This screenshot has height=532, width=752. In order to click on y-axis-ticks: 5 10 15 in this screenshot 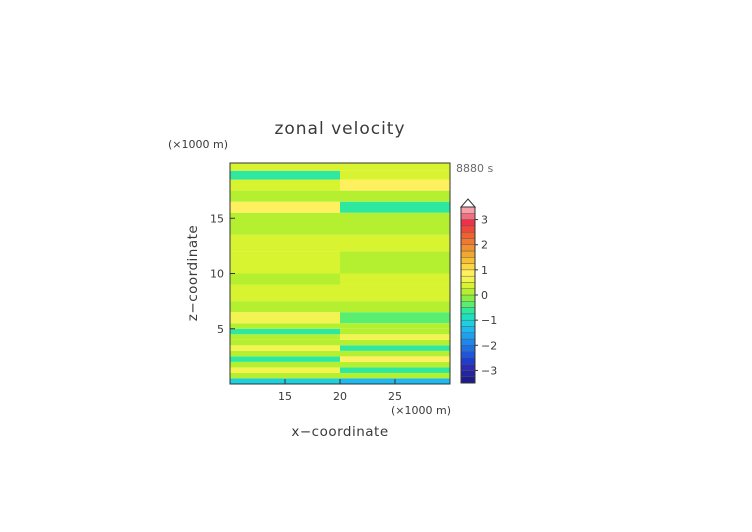, I will do `click(222, 274)`.